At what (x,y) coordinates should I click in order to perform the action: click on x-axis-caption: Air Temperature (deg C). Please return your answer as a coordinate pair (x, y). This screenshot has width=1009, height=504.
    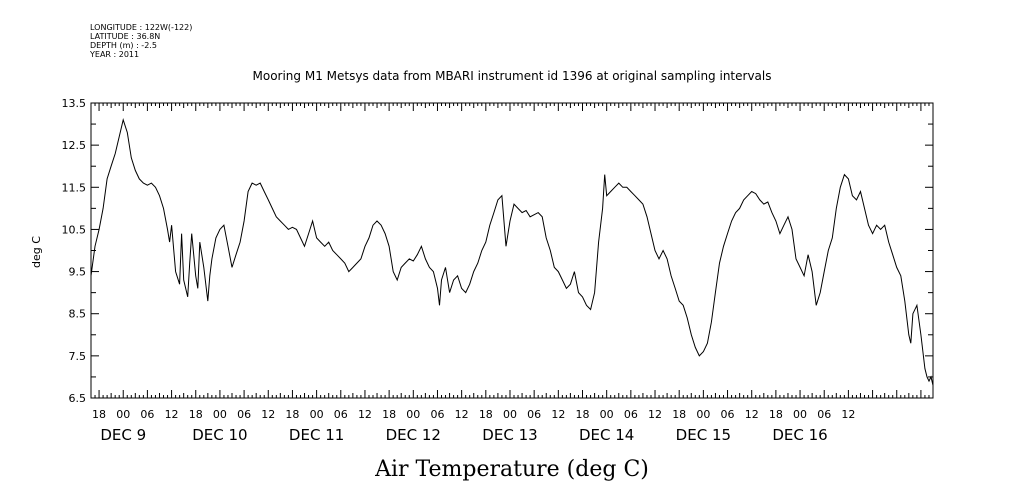
    Looking at the image, I should click on (511, 469).